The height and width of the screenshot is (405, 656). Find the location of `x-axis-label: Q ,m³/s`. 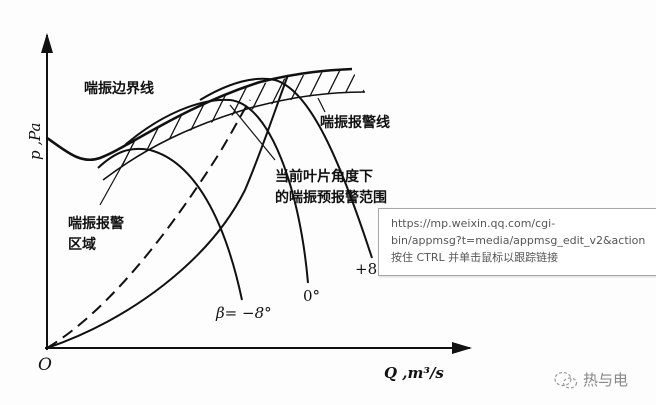

x-axis-label: Q ,m³/s is located at coordinates (414, 373).